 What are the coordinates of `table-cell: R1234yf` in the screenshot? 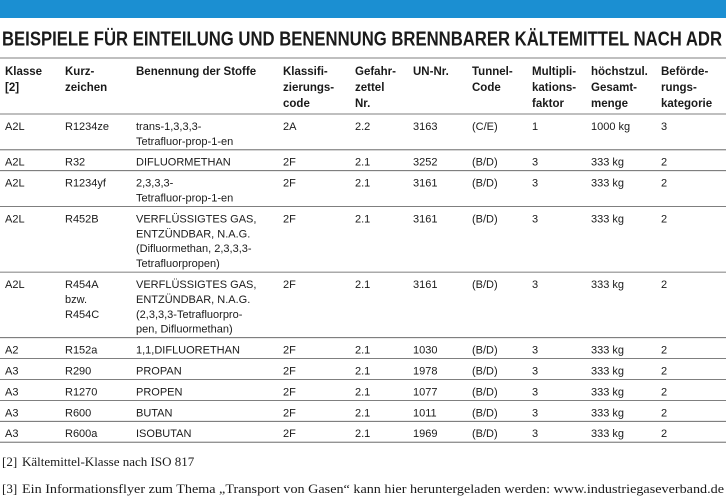 It's located at (86, 184).